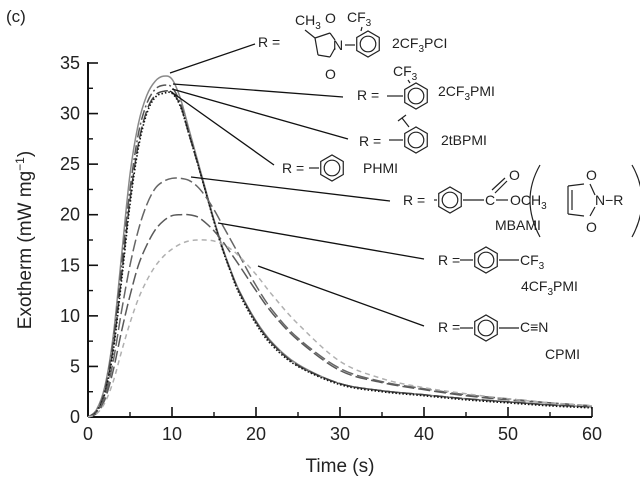  I want to click on bracket-right, so click(635, 201).